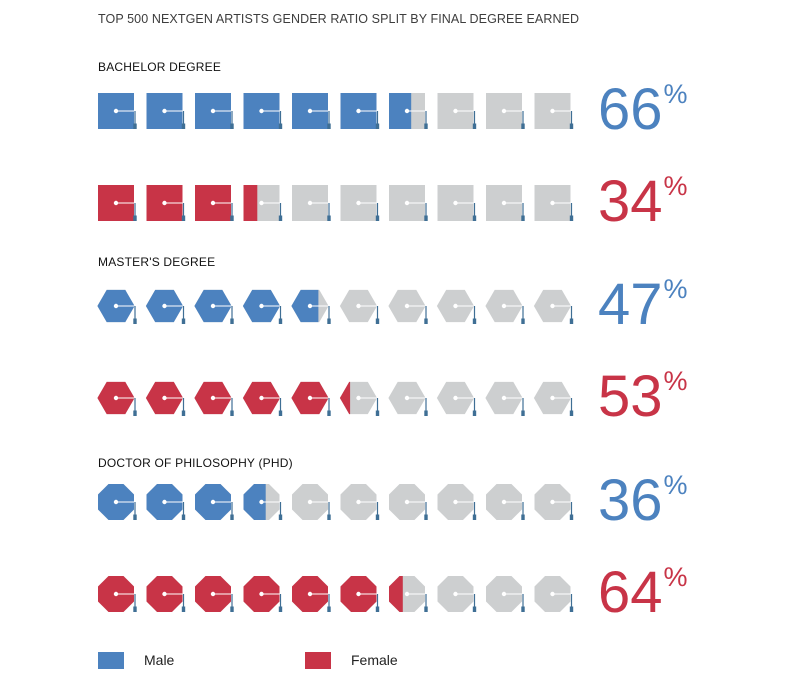 This screenshot has height=685, width=793. Describe the element at coordinates (643, 304) in the screenshot. I see `percent-label-1-male: 47%` at that location.